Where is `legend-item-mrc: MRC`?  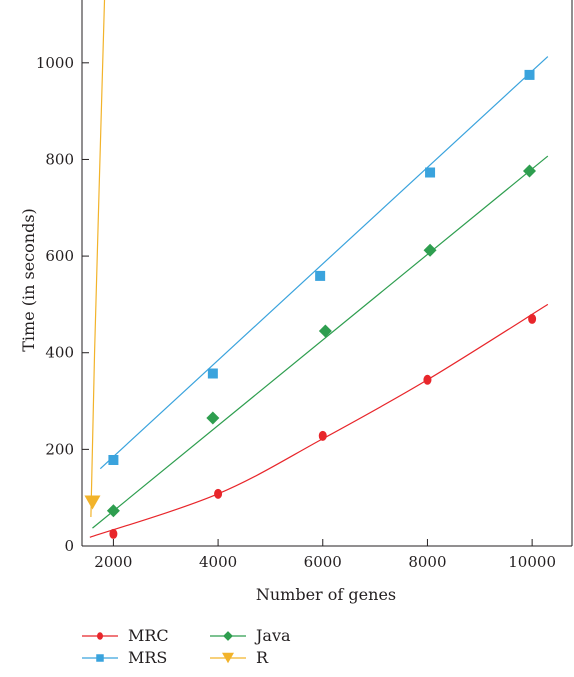 legend-item-mrc: MRC is located at coordinates (125, 635).